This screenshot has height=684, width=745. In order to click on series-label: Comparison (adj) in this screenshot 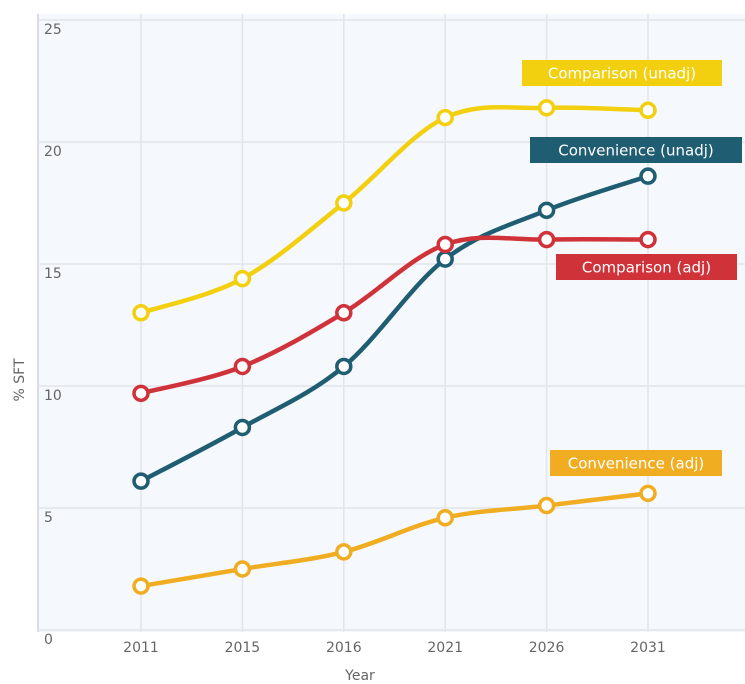, I will do `click(646, 267)`.